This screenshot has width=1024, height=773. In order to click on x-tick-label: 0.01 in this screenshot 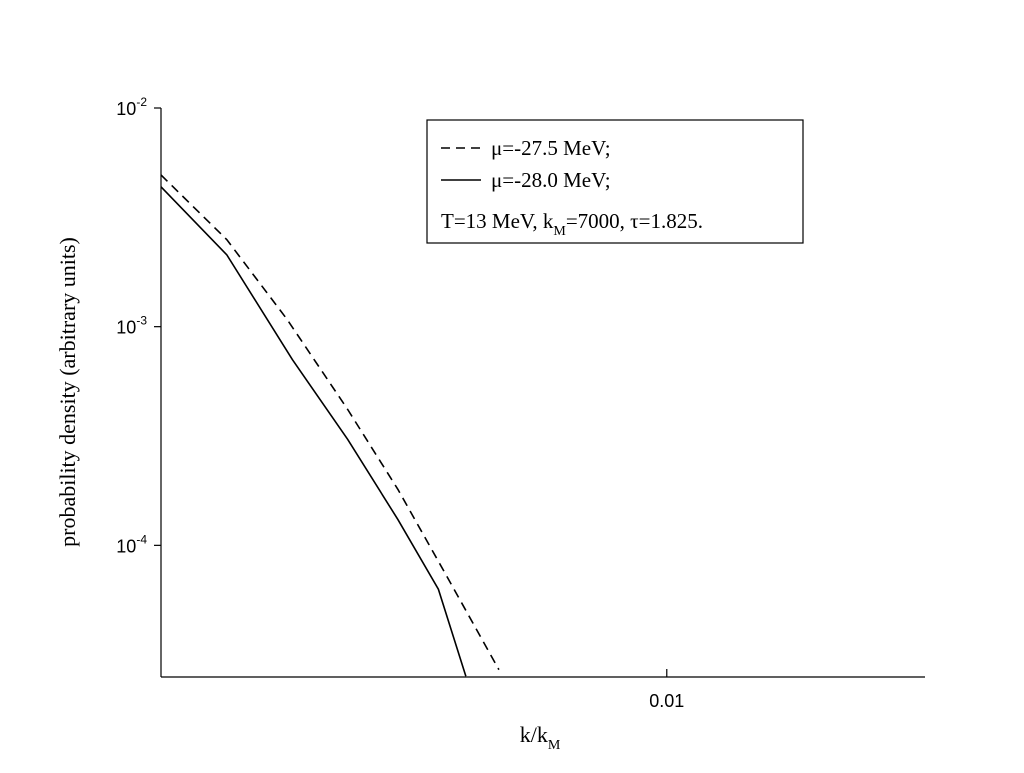, I will do `click(666, 701)`.